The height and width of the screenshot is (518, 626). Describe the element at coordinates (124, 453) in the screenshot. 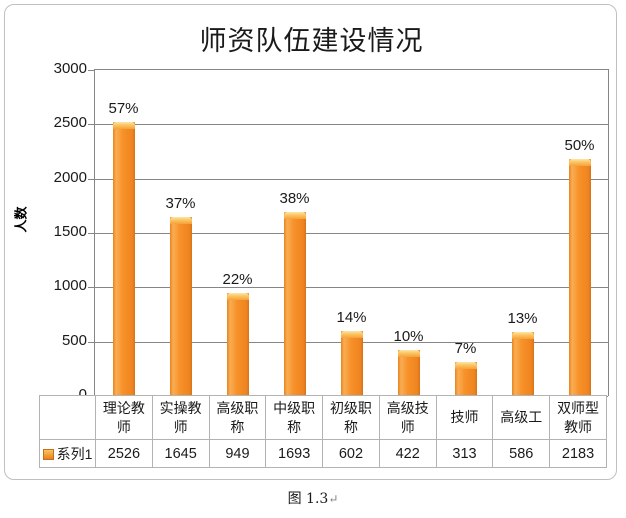

I see `value-cell: 2526` at that location.